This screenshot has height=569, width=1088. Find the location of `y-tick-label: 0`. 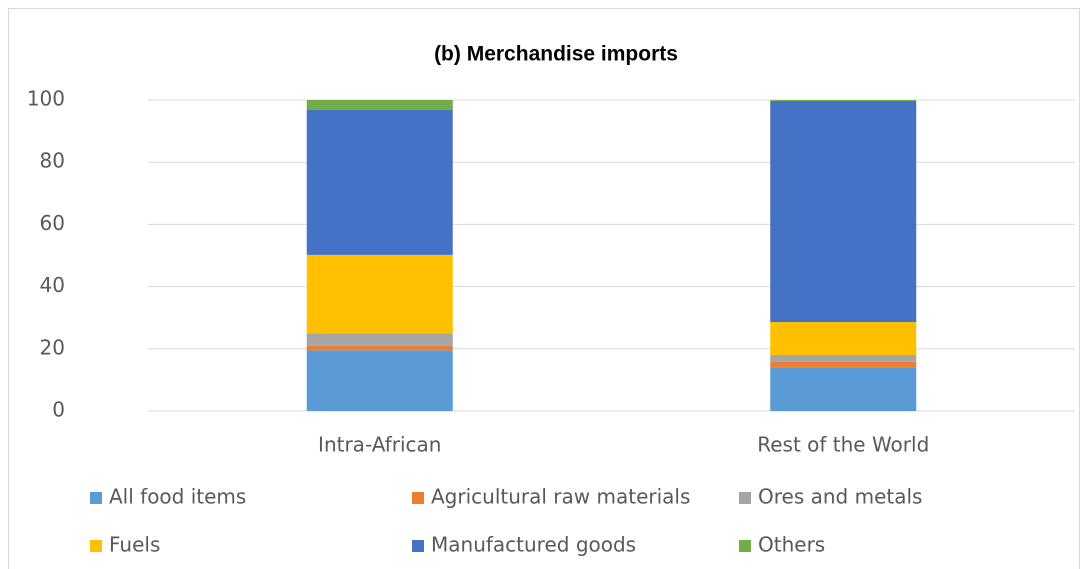

y-tick-label: 0 is located at coordinates (58, 410).